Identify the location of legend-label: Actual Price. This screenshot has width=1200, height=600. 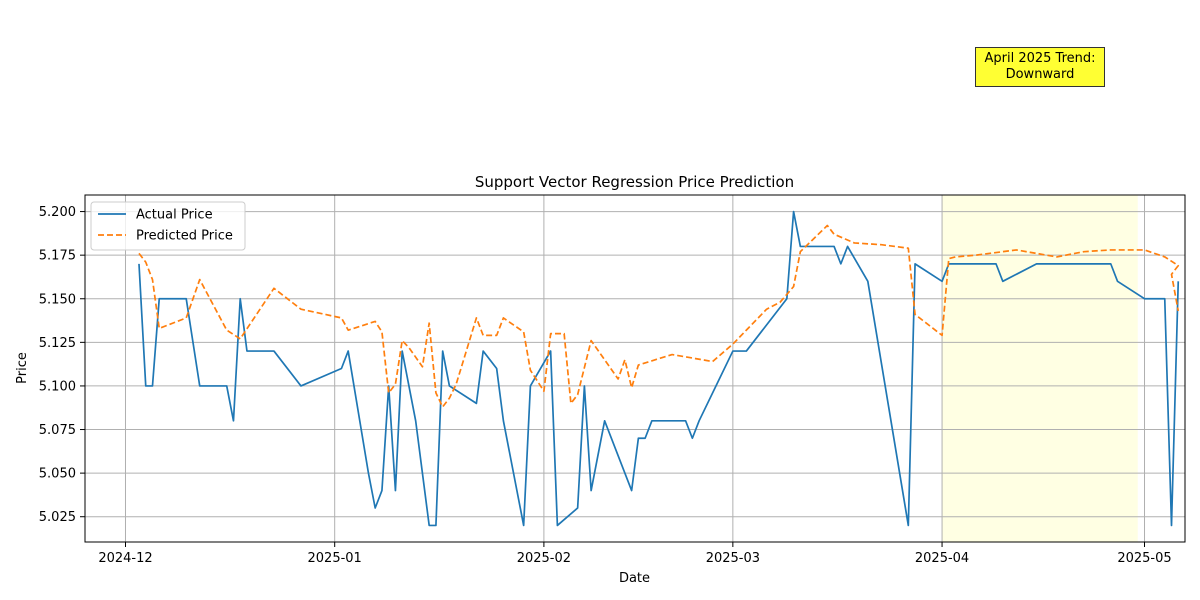
(174, 215).